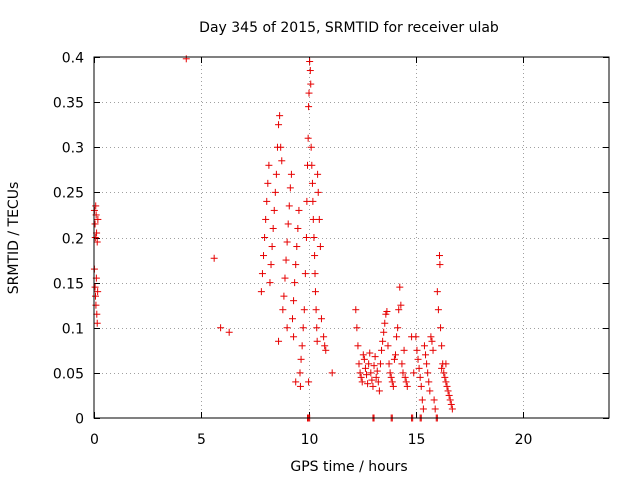  What do you see at coordinates (524, 440) in the screenshot?
I see `x-tick-label: 20` at bounding box center [524, 440].